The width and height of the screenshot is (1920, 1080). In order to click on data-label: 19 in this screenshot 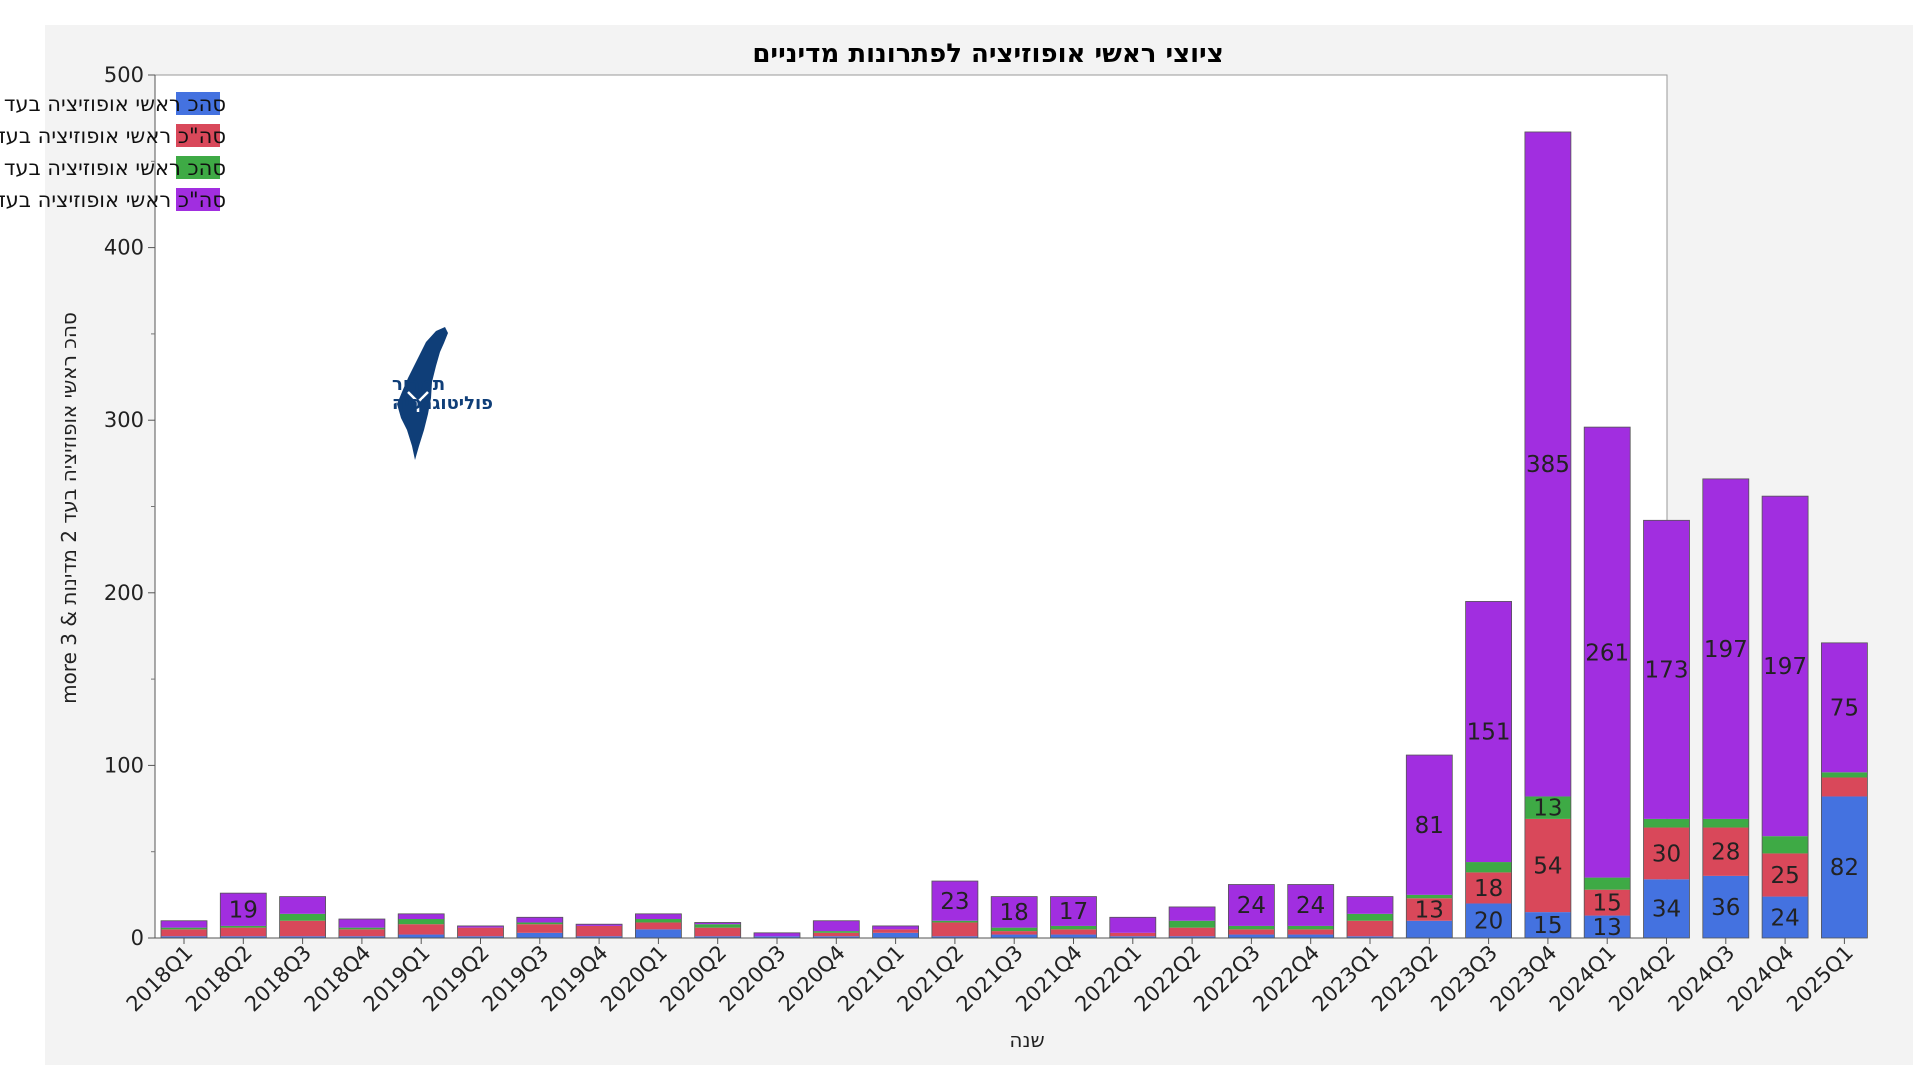, I will do `click(243, 911)`.